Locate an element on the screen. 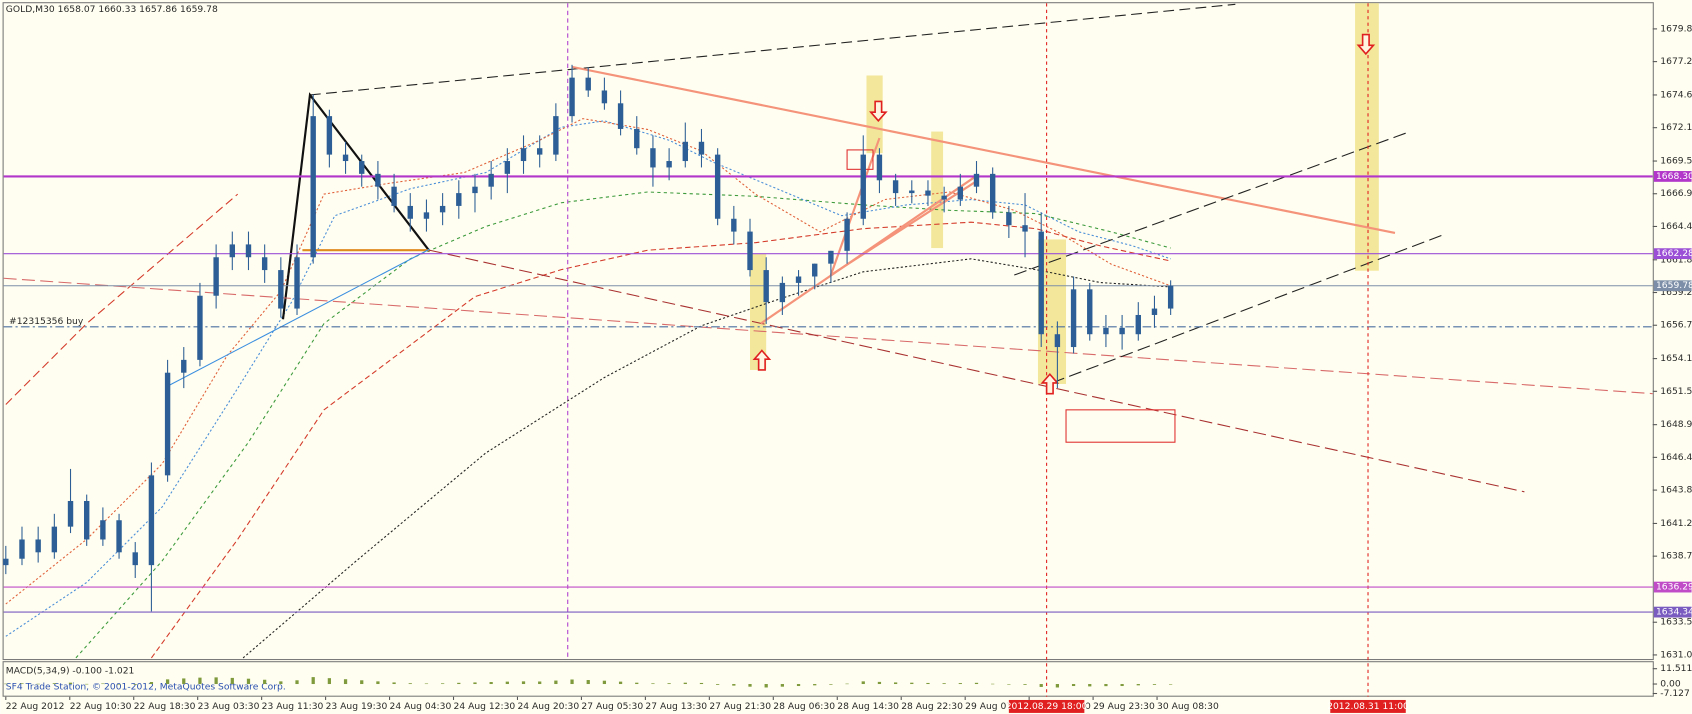  x-tick-label: 29 Aug 23:30 is located at coordinates (1124, 706).